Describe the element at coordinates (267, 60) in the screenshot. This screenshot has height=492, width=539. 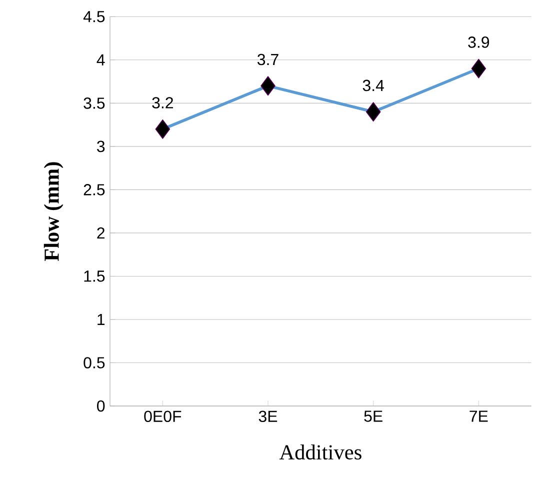
I see `data-label: 3.7` at that location.